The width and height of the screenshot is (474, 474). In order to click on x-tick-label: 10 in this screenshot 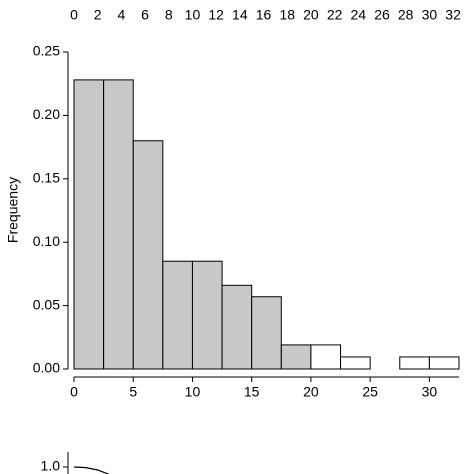, I will do `click(193, 392)`.